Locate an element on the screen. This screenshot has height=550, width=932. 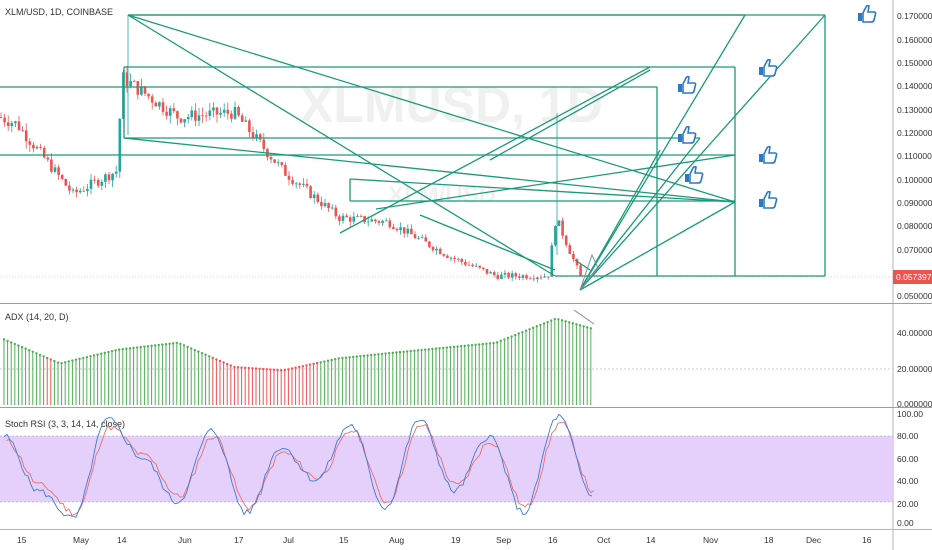
stoch-tick-label: 60.00 is located at coordinates (908, 459).